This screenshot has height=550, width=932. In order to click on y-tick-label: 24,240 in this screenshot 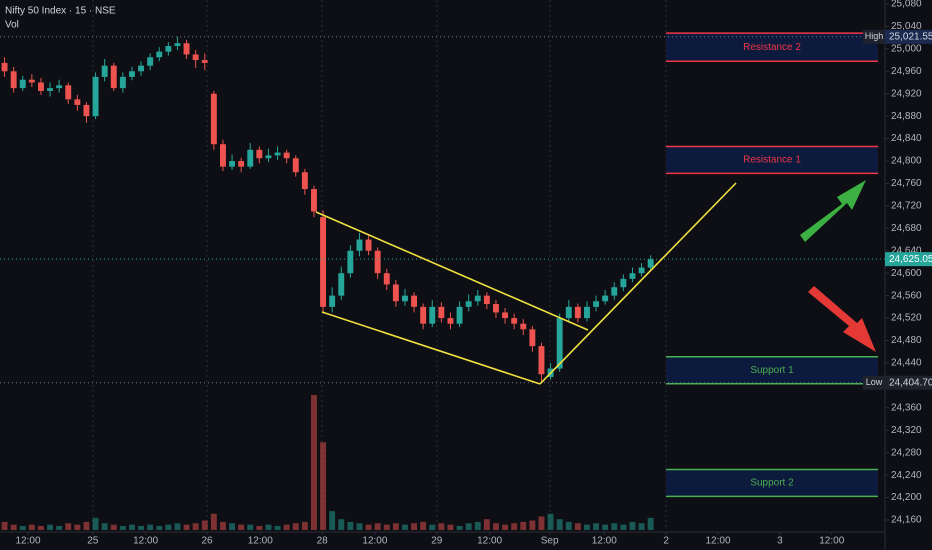, I will do `click(906, 475)`.